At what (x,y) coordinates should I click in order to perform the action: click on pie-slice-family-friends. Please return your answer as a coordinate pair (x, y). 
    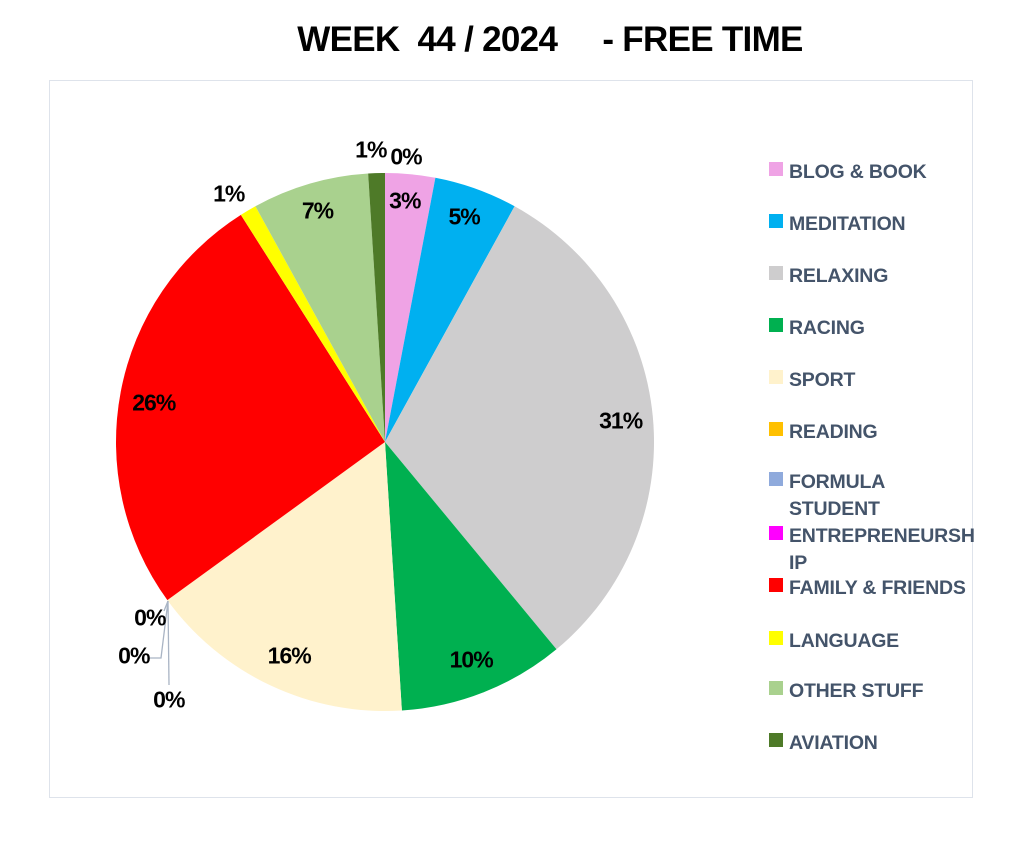
    Looking at the image, I should click on (251, 407).